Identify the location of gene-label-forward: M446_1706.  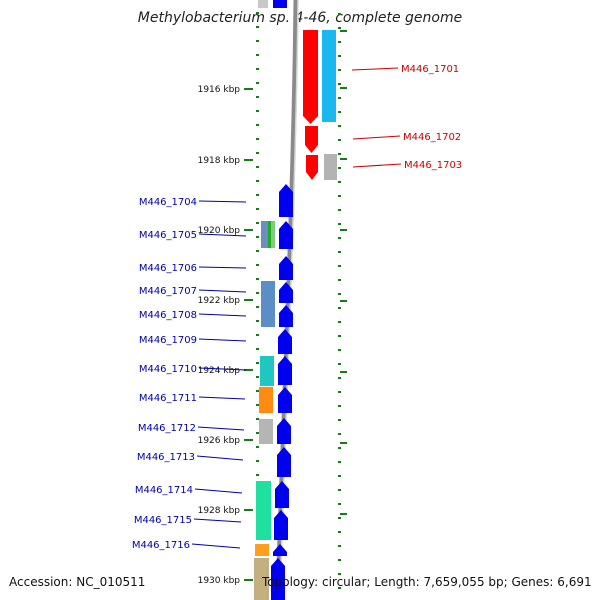
(168, 268).